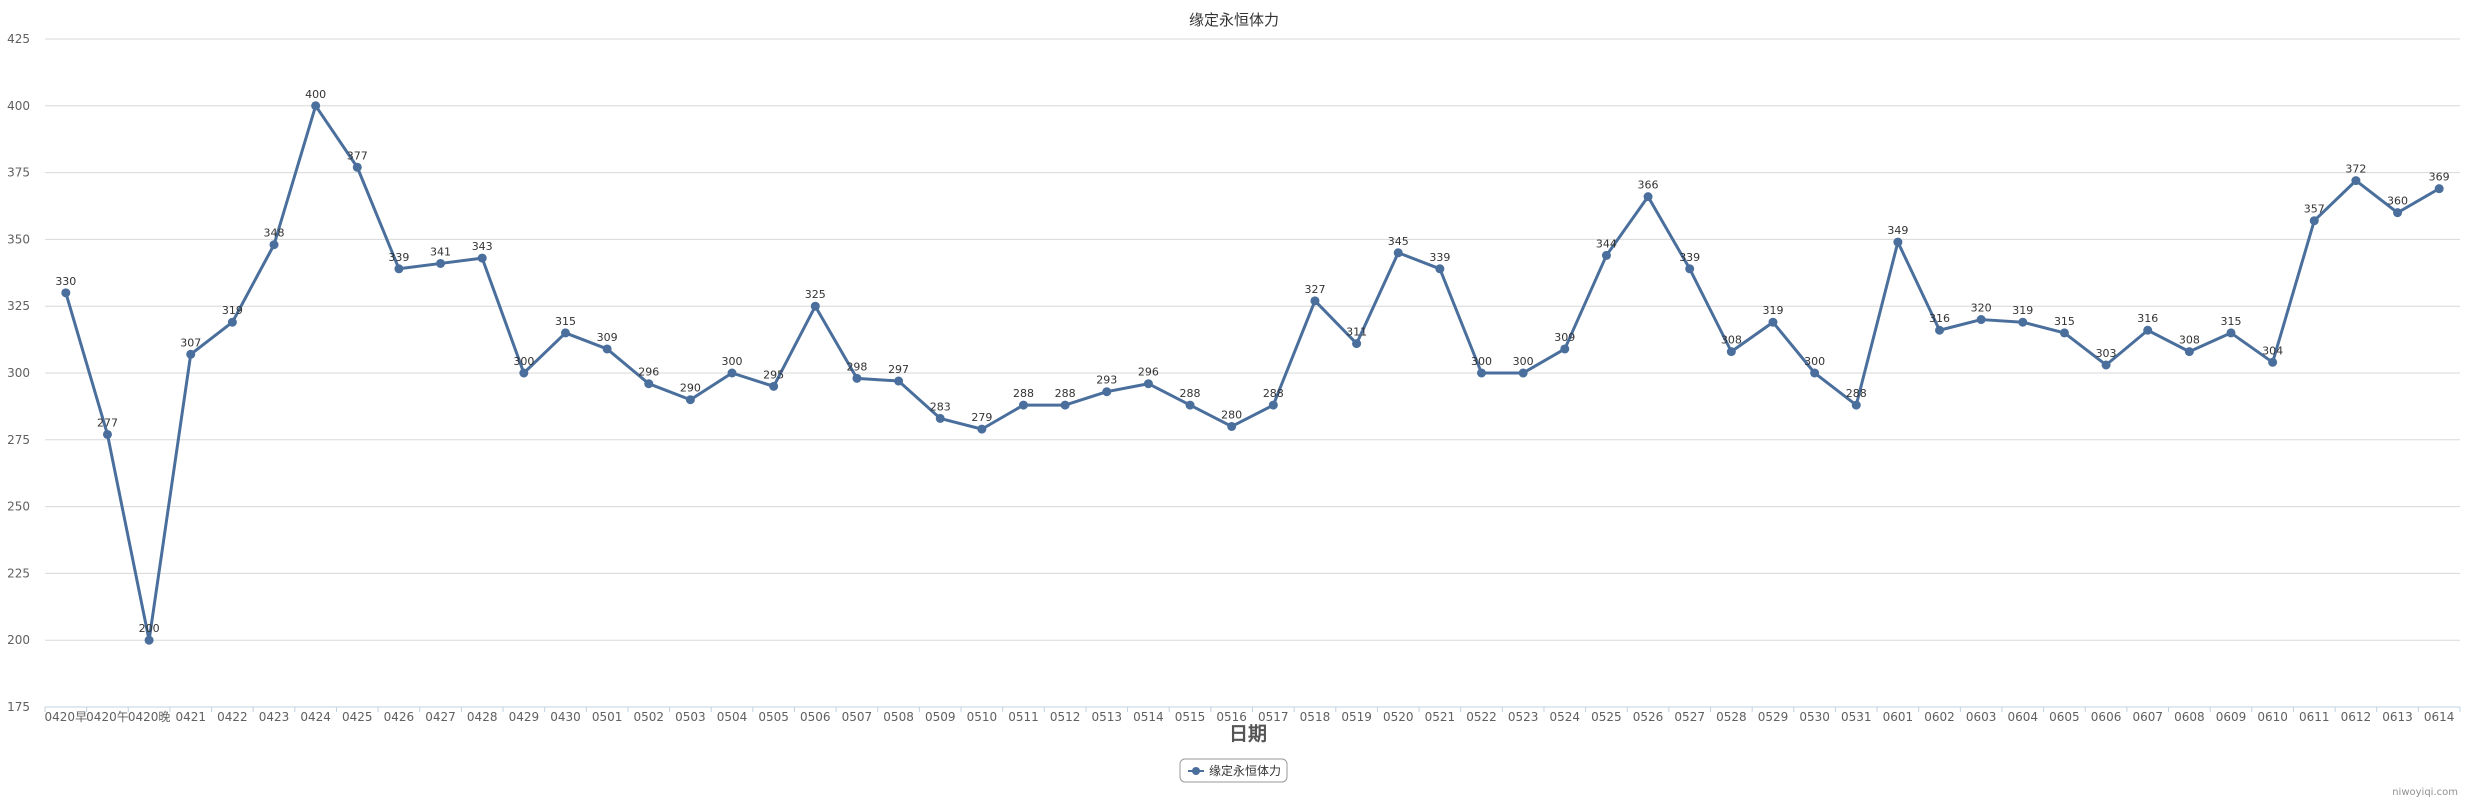 The image size is (2469, 800). I want to click on legend: 缘定永恒体力, so click(1233, 770).